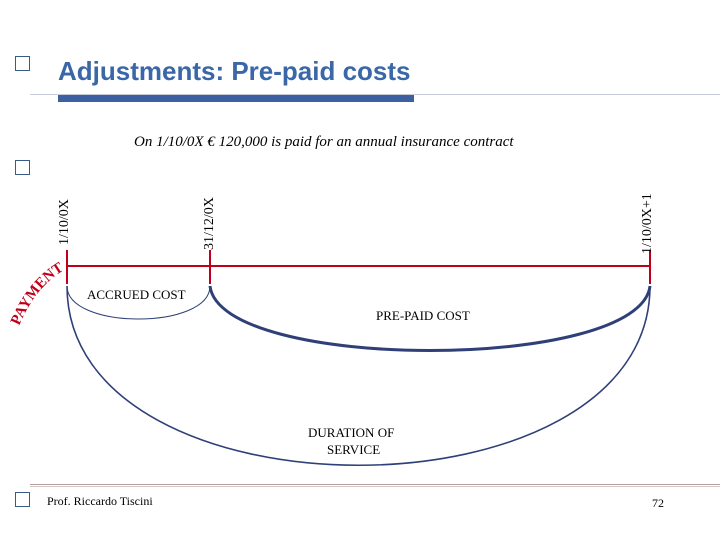 The image size is (720, 540). What do you see at coordinates (100, 501) in the screenshot?
I see `footer-author: Prof. Riccardo Tiscini` at bounding box center [100, 501].